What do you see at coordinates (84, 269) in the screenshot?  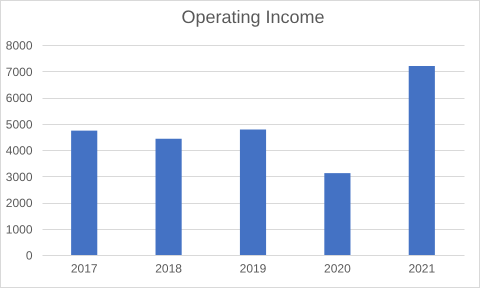 I see `x-tick-label: 2017` at bounding box center [84, 269].